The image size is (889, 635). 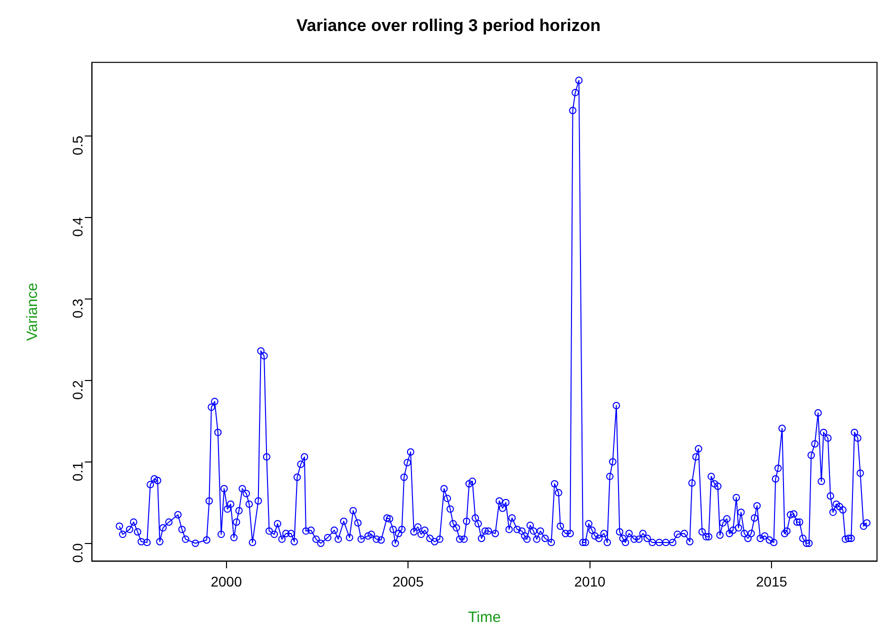 What do you see at coordinates (78, 390) in the screenshot?
I see `y-tick-label: 0.2` at bounding box center [78, 390].